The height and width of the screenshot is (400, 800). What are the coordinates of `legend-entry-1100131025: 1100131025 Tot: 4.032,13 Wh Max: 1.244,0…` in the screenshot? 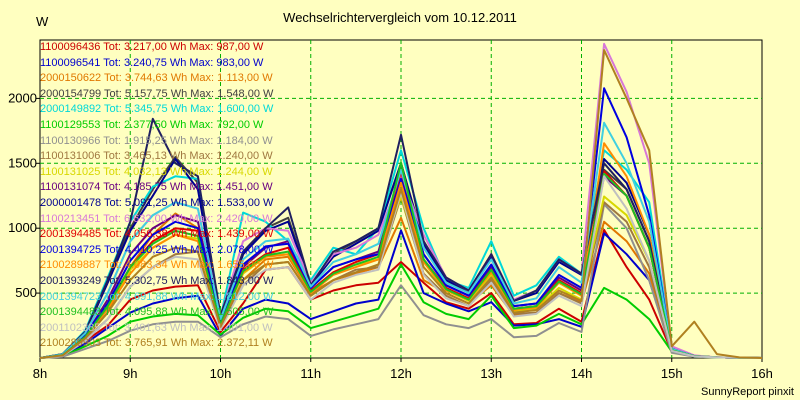 It's located at (156, 171).